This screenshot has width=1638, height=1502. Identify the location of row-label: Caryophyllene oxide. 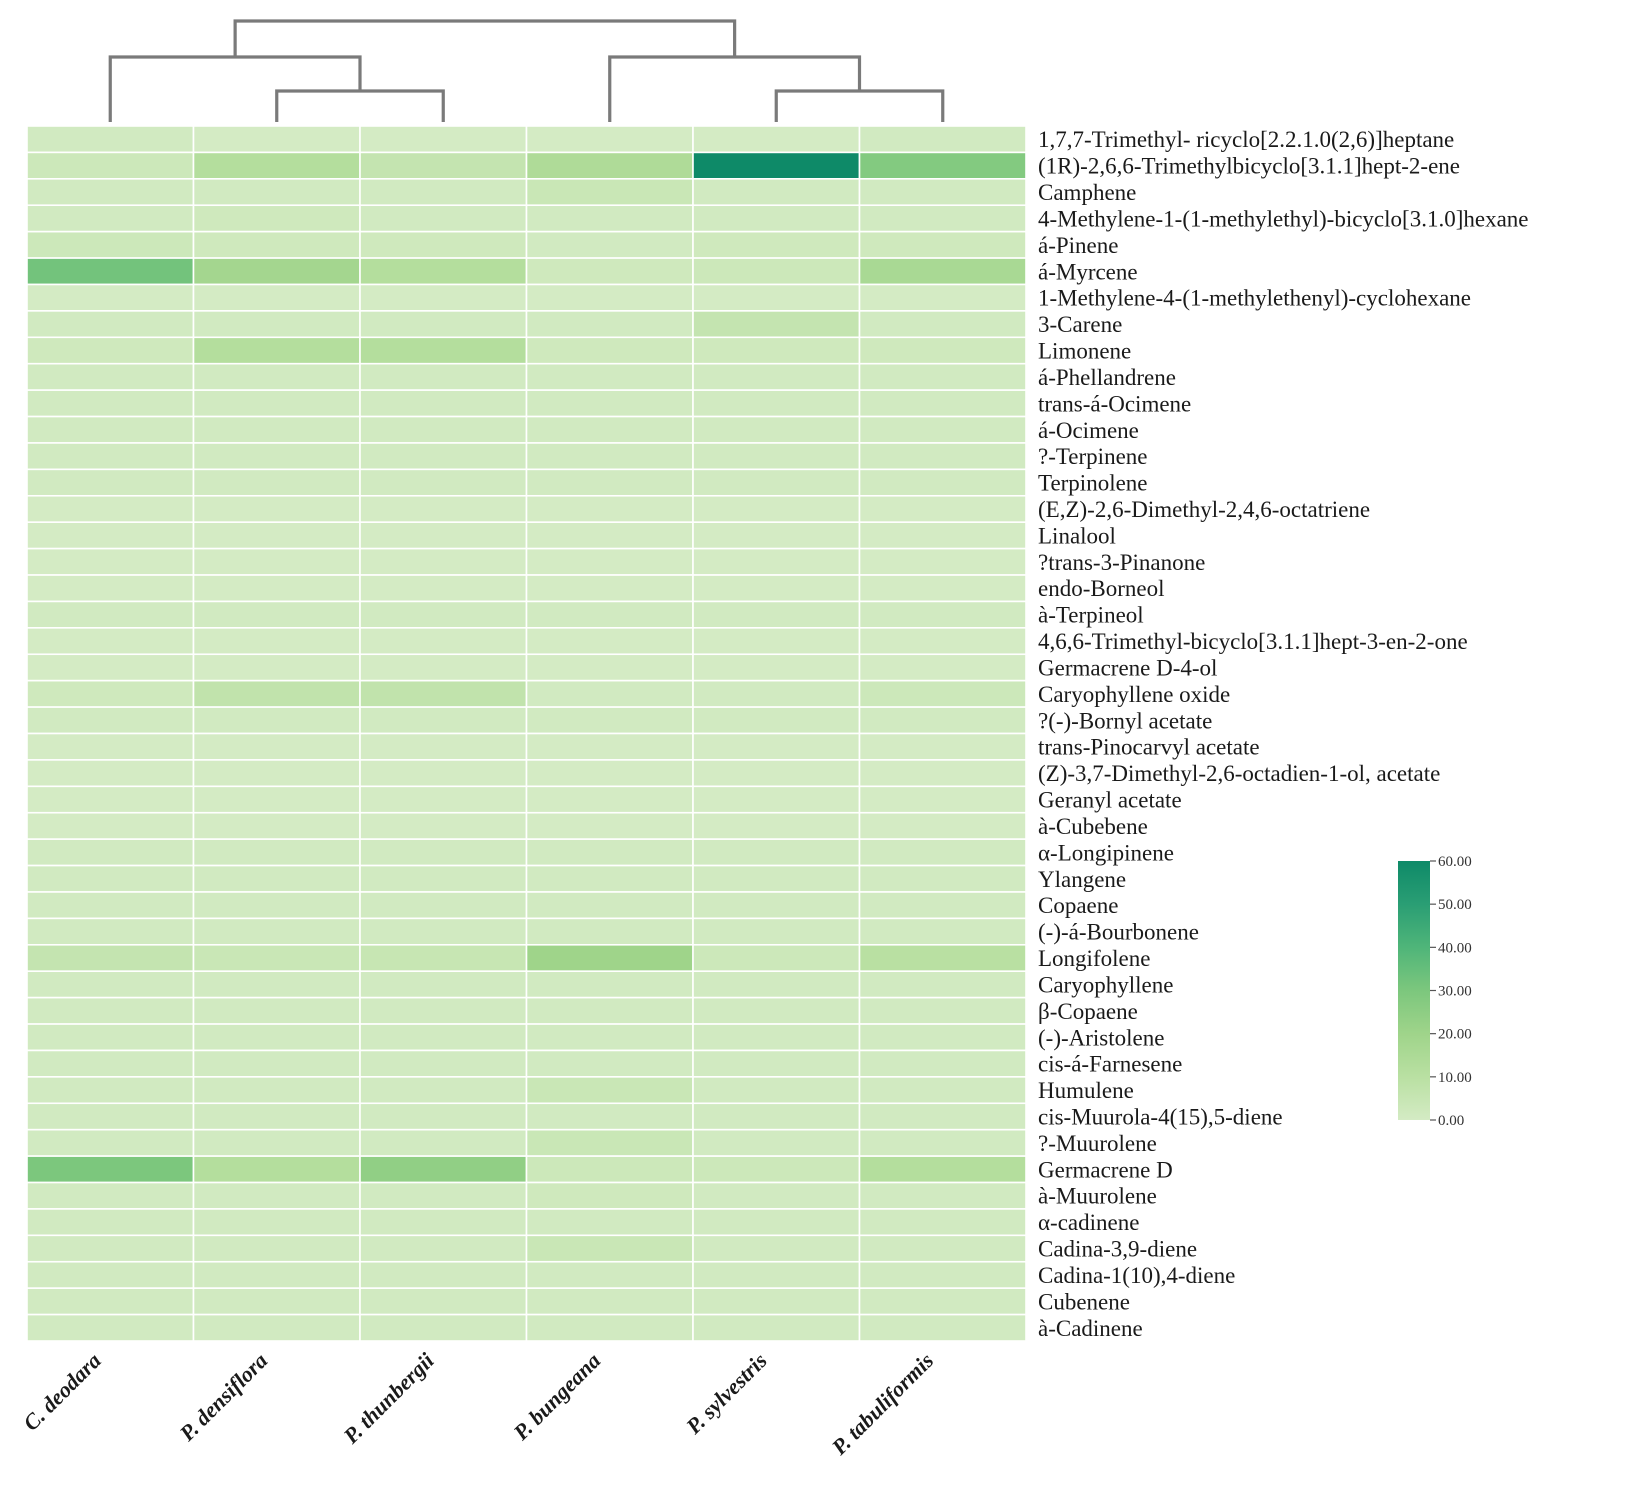
(1134, 694).